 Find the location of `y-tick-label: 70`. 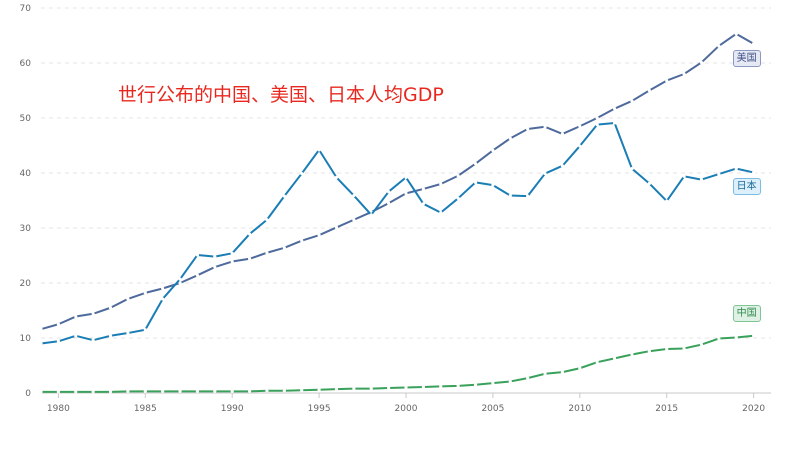

y-tick-label: 70 is located at coordinates (26, 9).